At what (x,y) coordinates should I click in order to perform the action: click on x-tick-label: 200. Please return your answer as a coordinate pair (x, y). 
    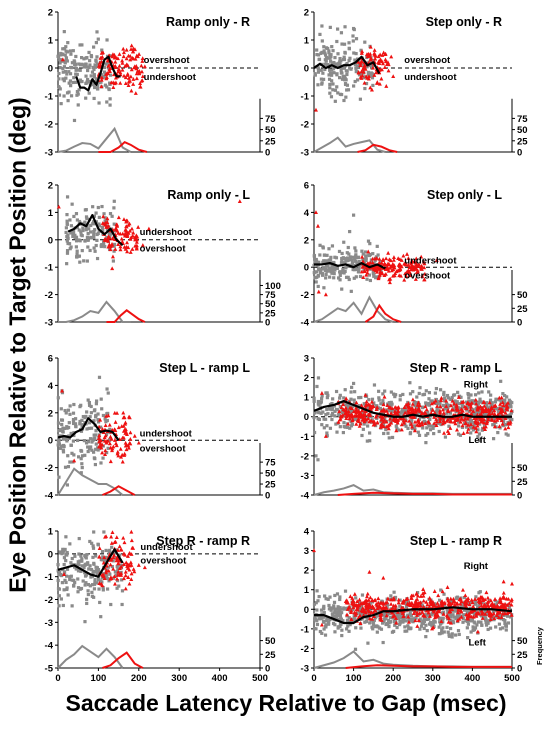
    Looking at the image, I should click on (139, 678).